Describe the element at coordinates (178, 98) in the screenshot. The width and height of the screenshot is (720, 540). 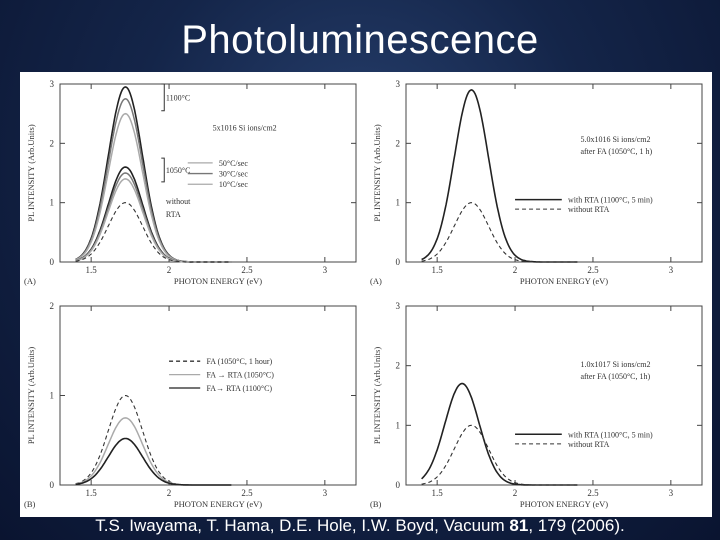
I see `annotation-label: 1100°C` at that location.